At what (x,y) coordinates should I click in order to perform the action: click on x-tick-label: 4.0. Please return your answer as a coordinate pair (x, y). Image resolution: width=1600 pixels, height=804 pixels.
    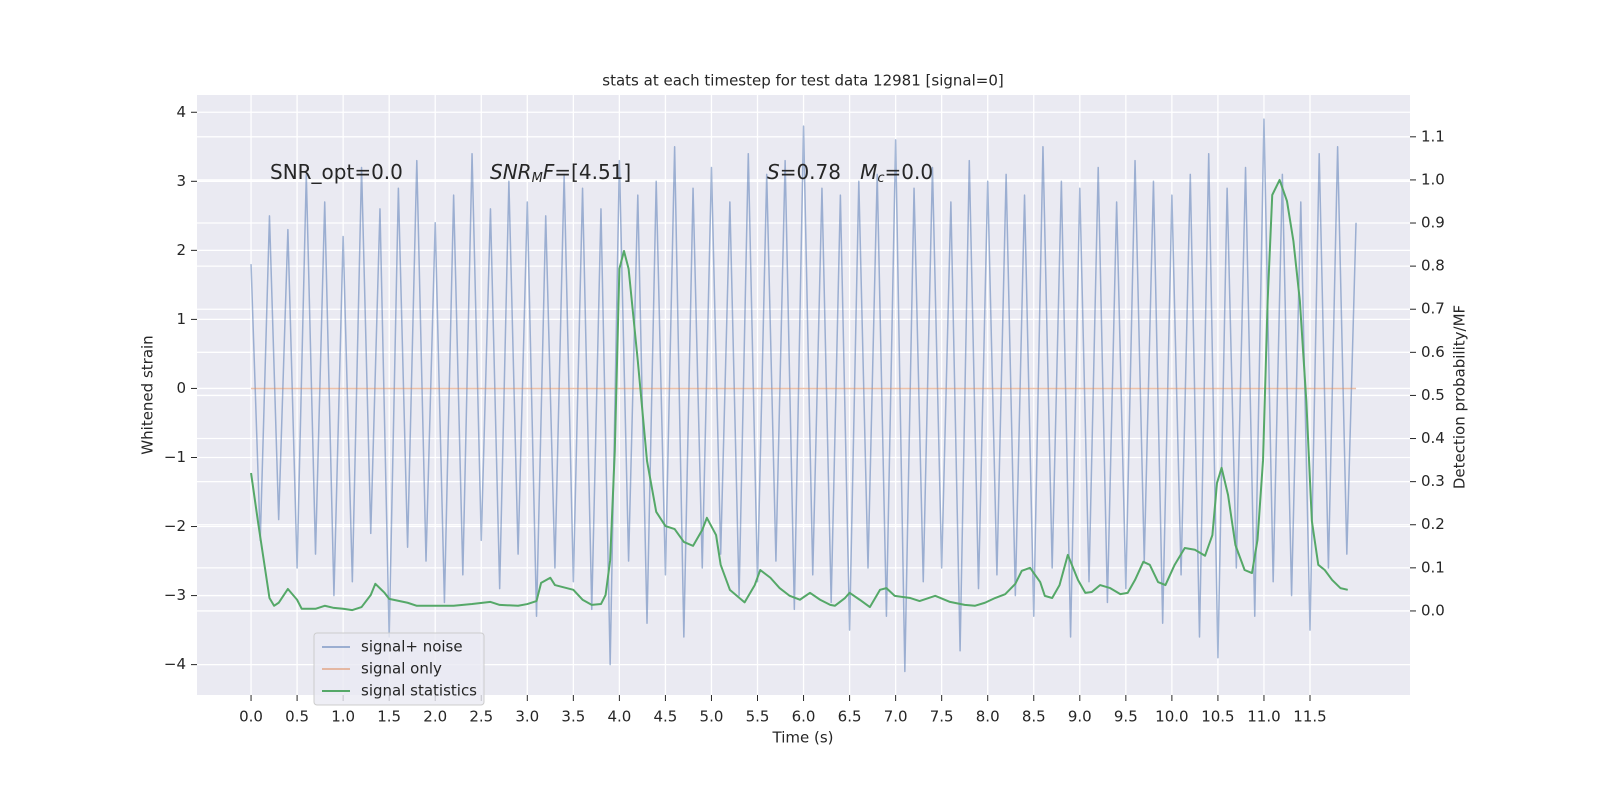
    Looking at the image, I should click on (619, 717).